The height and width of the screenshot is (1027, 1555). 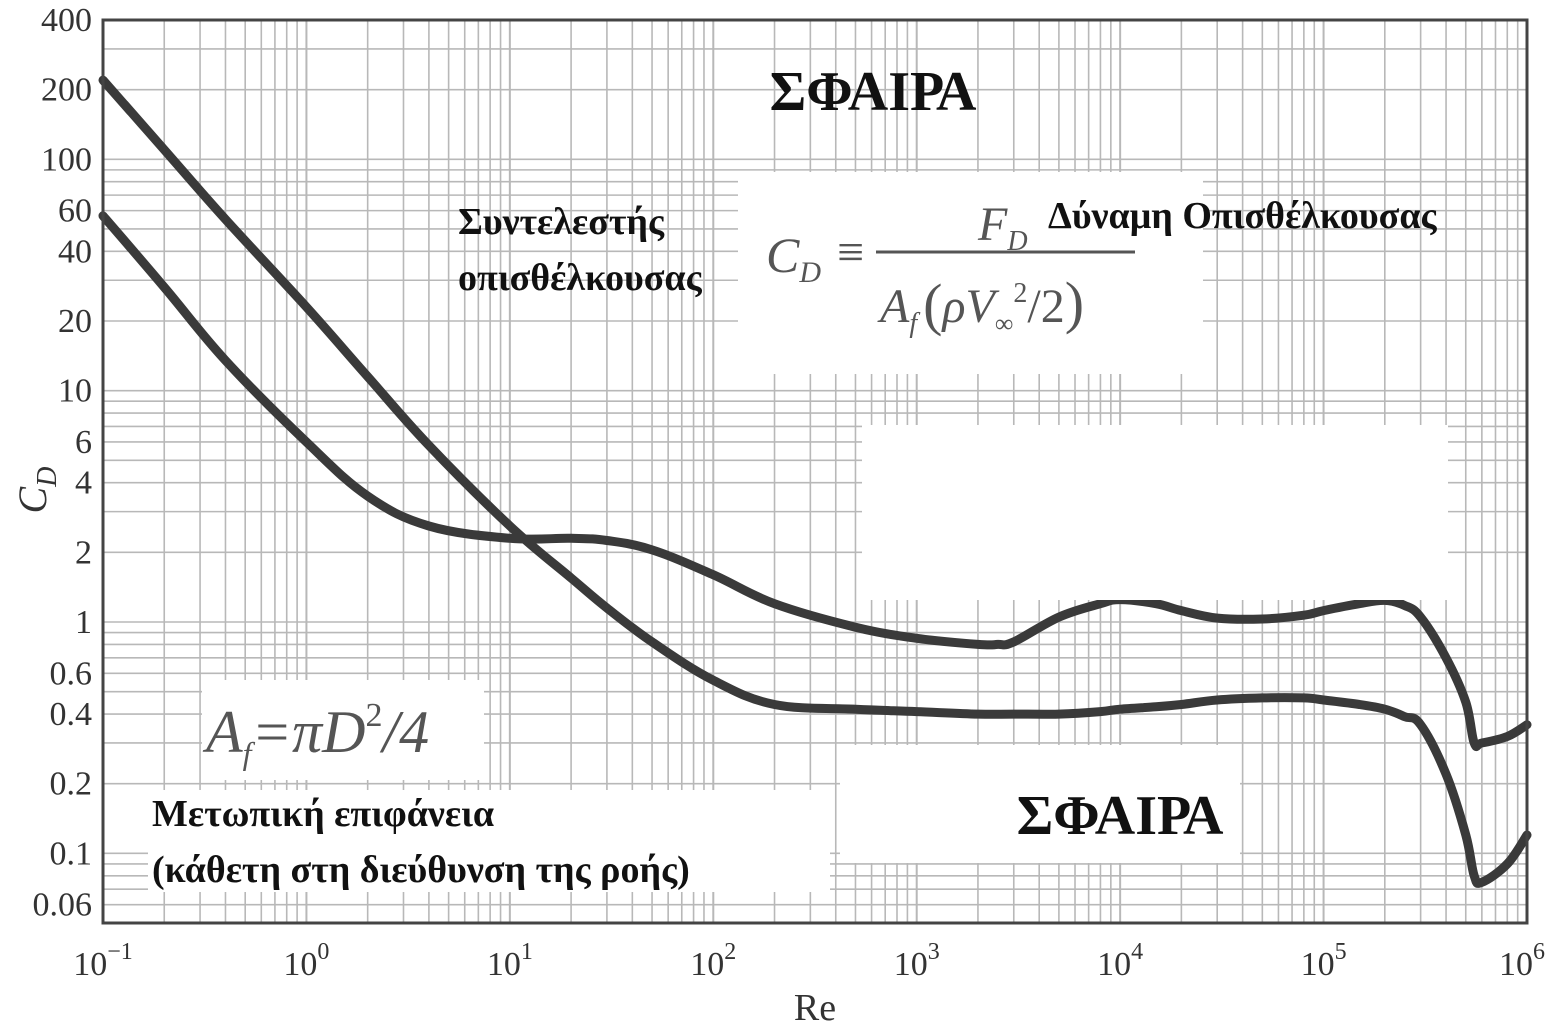 I want to click on formula-cd-main: C, so click(x=783, y=255).